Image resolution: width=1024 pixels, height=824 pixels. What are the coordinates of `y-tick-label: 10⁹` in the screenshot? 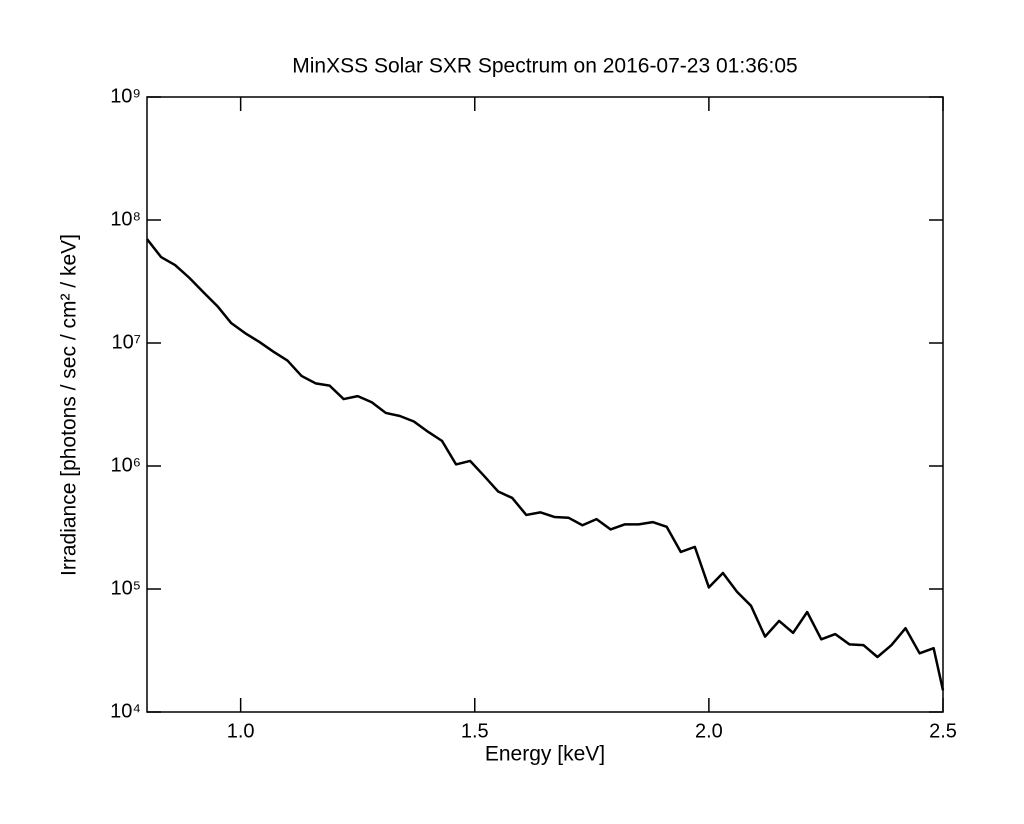 It's located at (125, 96).